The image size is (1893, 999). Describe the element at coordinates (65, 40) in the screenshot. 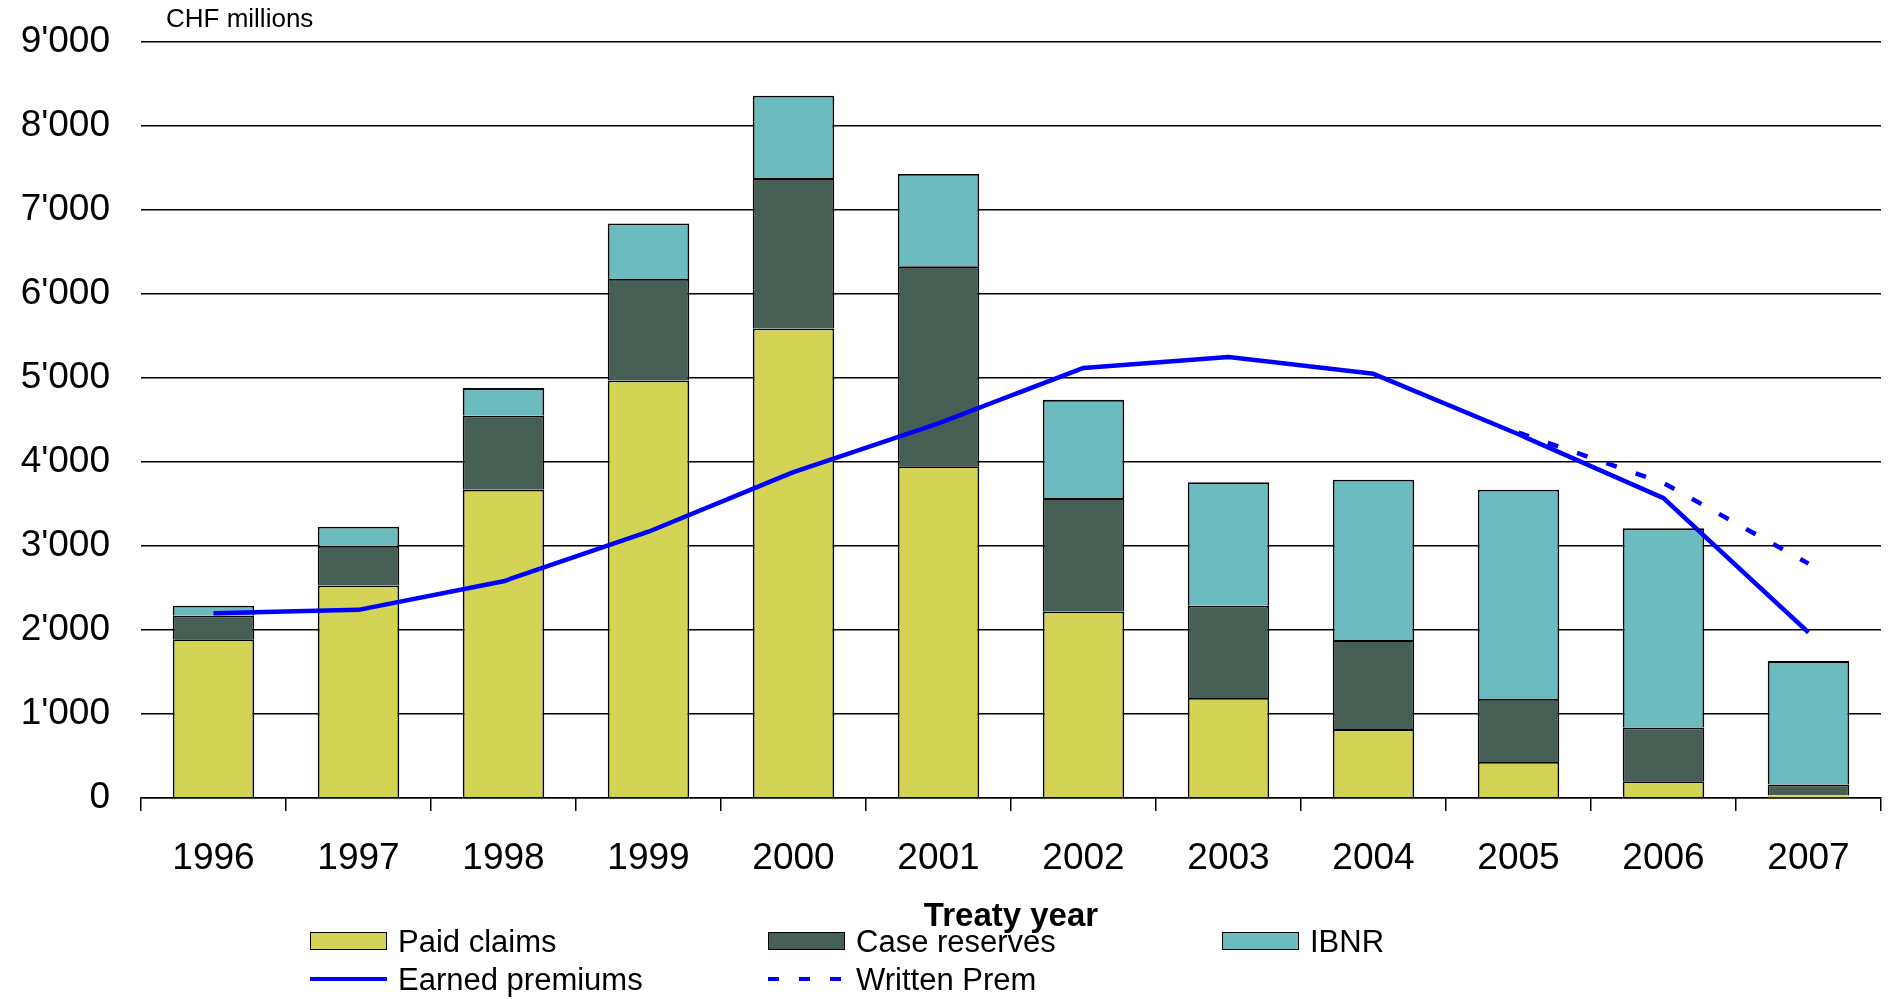

I see `y-tick-label: 9'000` at that location.